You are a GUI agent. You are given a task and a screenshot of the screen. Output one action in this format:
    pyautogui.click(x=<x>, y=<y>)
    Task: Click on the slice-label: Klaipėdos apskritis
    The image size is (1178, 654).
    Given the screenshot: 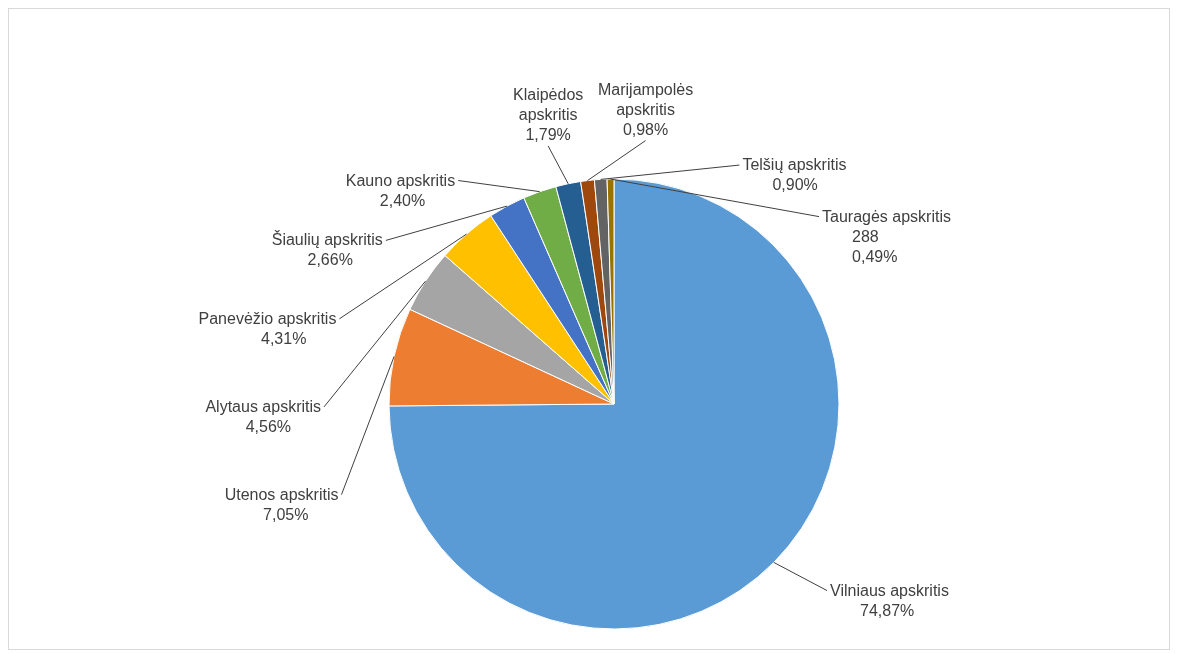 What is the action you would take?
    pyautogui.click(x=548, y=104)
    